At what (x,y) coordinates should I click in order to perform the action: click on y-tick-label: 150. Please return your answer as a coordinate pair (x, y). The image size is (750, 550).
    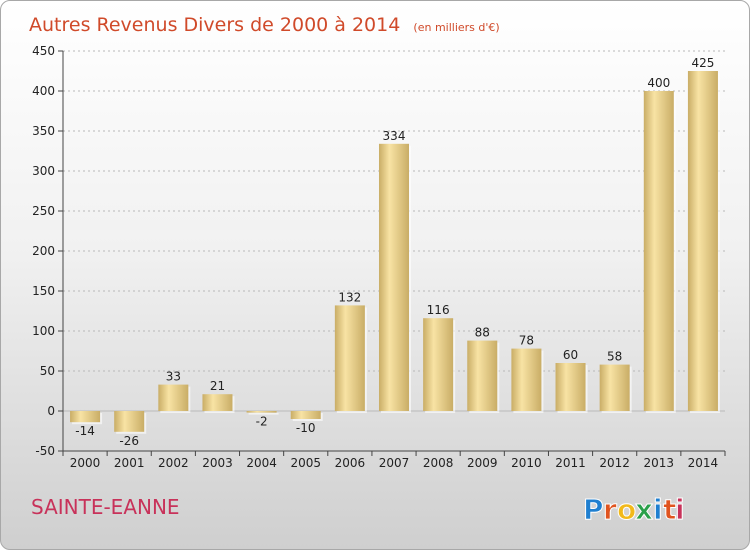
    Looking at the image, I should click on (43, 291).